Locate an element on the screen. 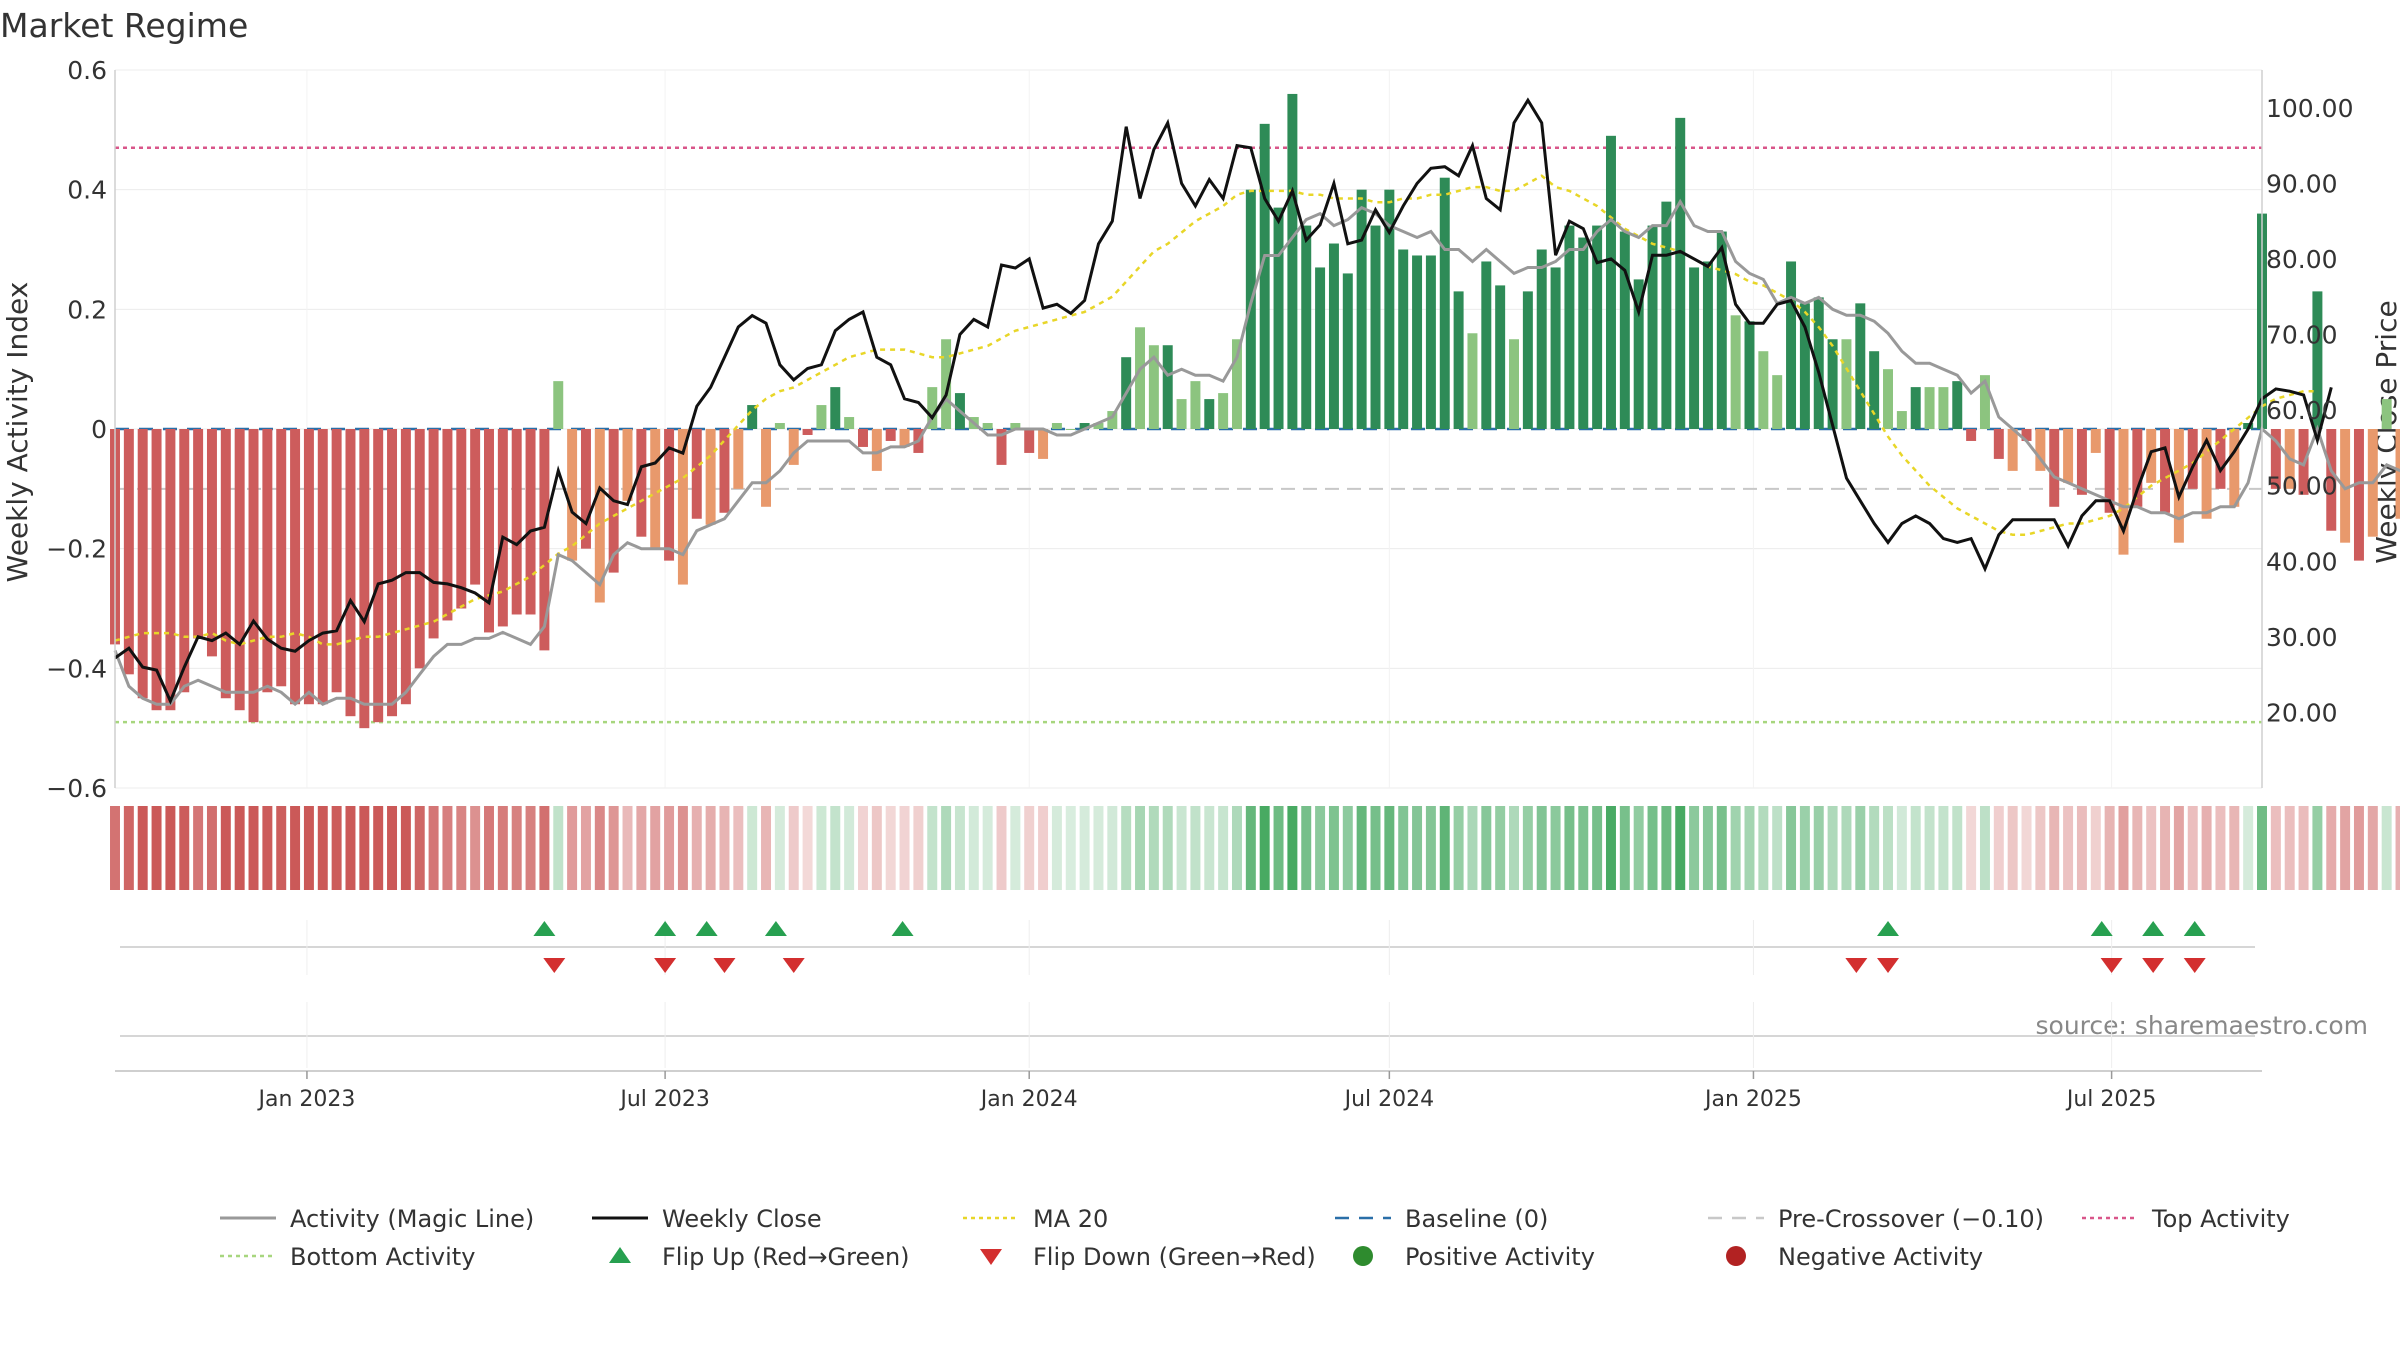 This screenshot has width=2400, height=1354. legend-label: Baseline (0) is located at coordinates (1476, 1219).